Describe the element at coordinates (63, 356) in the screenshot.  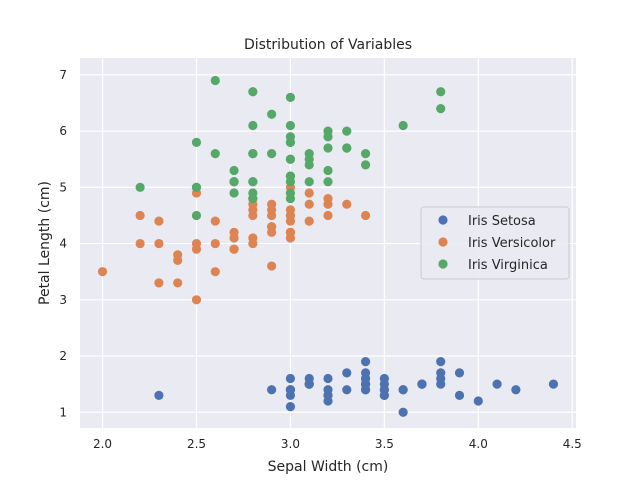
I see `y-tick-label: 2` at that location.